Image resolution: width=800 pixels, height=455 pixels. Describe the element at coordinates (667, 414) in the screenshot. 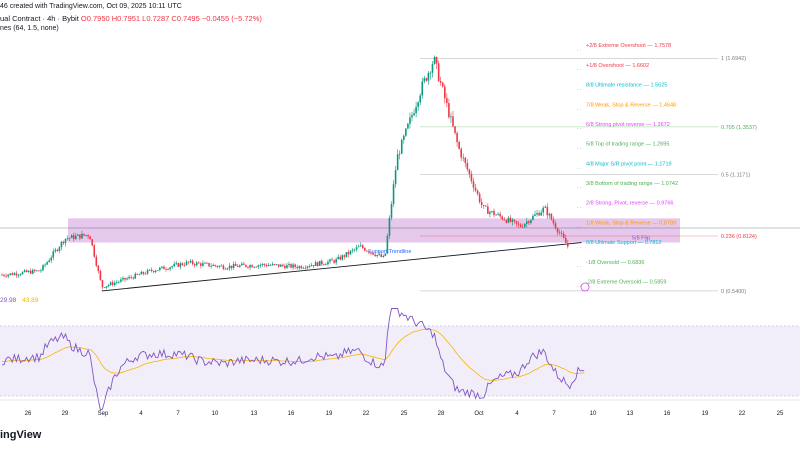

I see `x-tick-label: 16` at that location.